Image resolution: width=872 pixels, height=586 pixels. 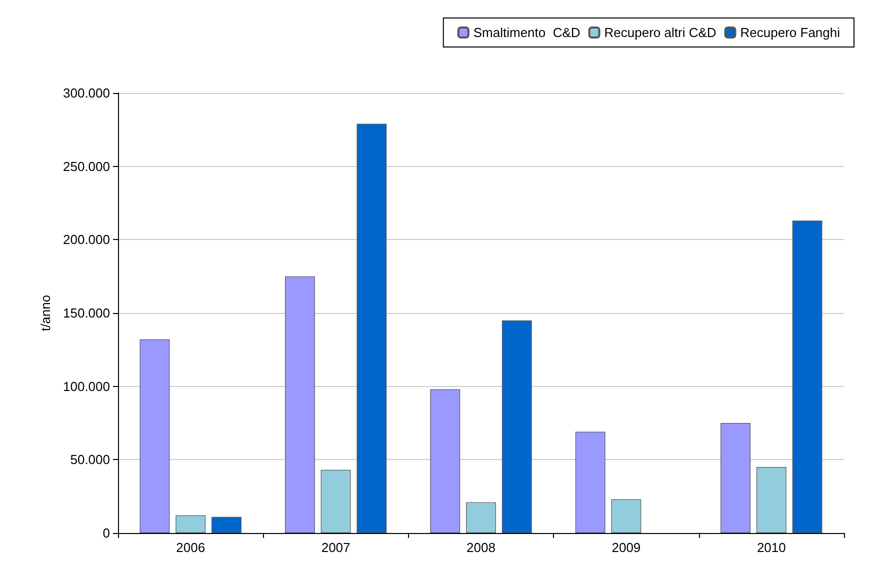 What do you see at coordinates (191, 547) in the screenshot?
I see `x-tick-label: 2006` at bounding box center [191, 547].